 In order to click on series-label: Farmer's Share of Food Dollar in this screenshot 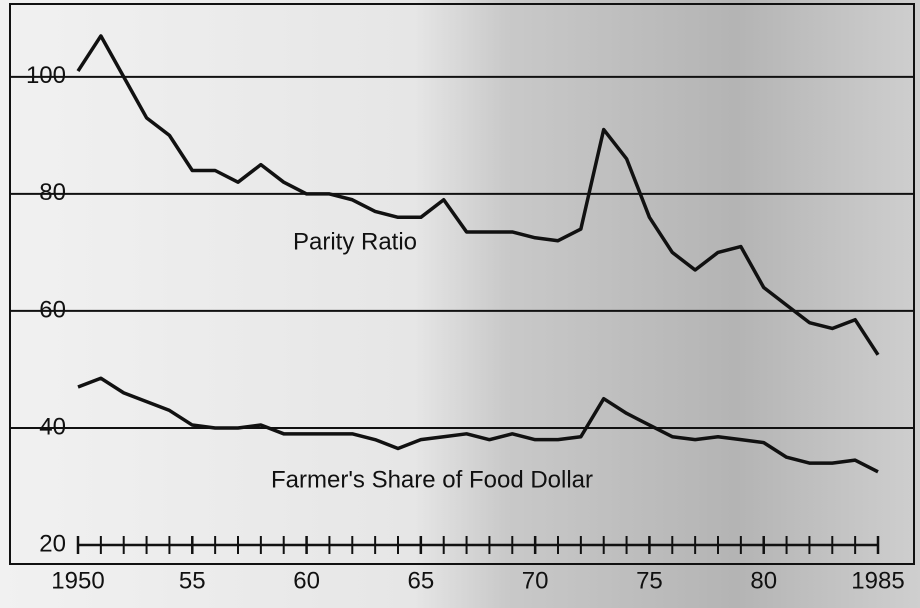, I will do `click(432, 479)`.